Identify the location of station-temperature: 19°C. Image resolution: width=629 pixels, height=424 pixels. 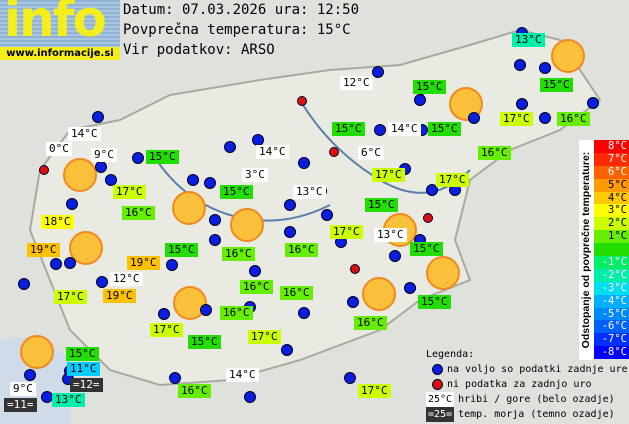
(43, 250).